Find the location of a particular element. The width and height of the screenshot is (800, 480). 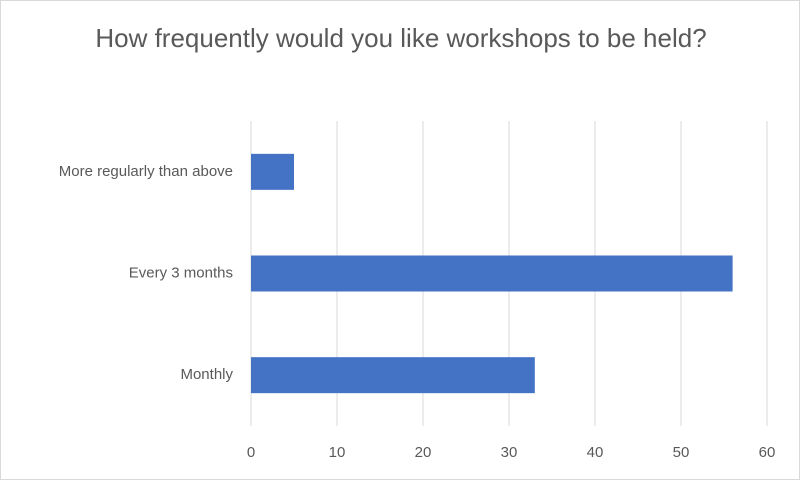

y-tick-label: Every 3 months is located at coordinates (181, 272).